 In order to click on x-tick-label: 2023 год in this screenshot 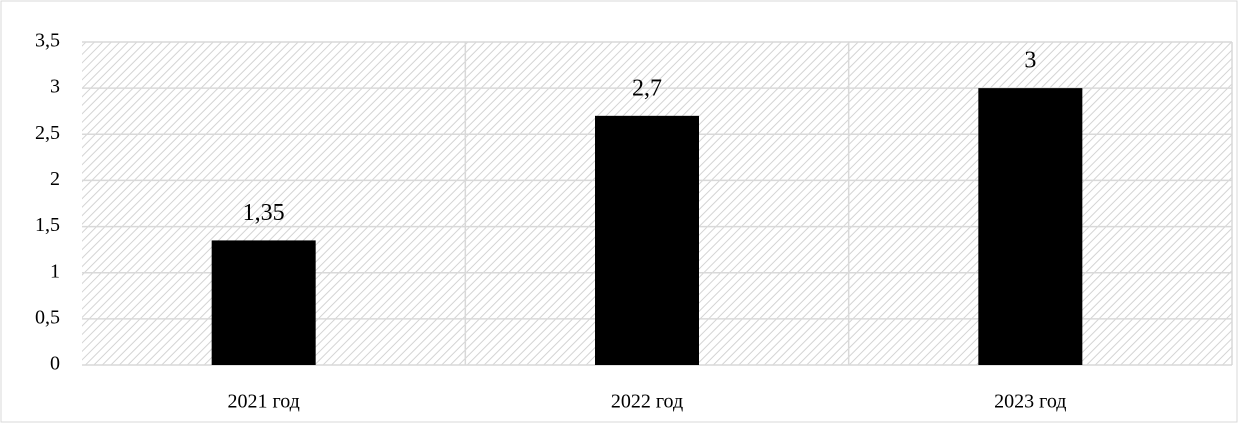, I will do `click(1030, 402)`.